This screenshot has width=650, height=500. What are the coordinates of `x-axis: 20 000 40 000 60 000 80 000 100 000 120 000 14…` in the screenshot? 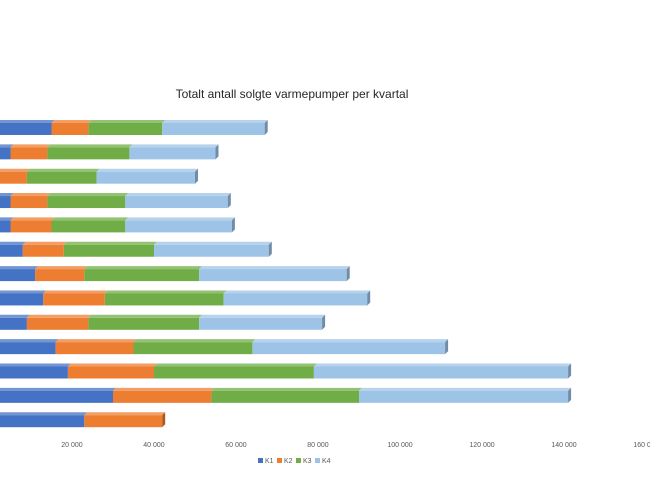 It's located at (355, 445).